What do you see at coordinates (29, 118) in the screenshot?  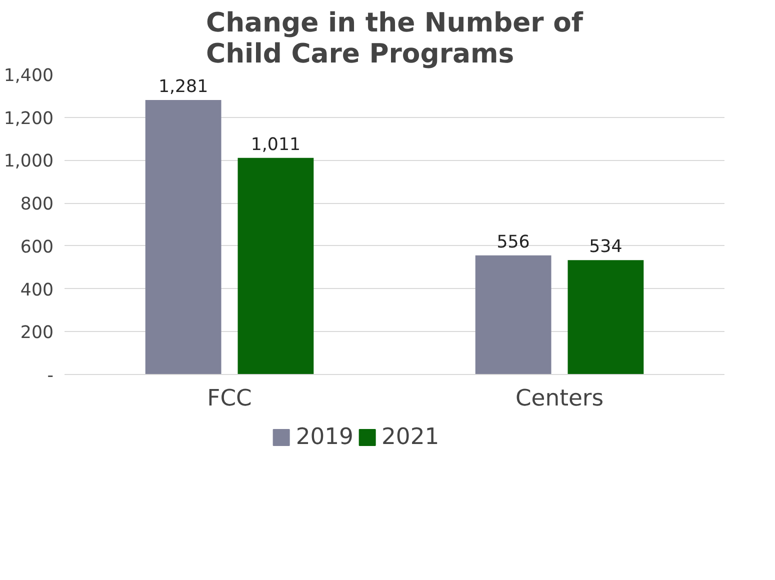 I see `y-tick-label: 1,200` at bounding box center [29, 118].